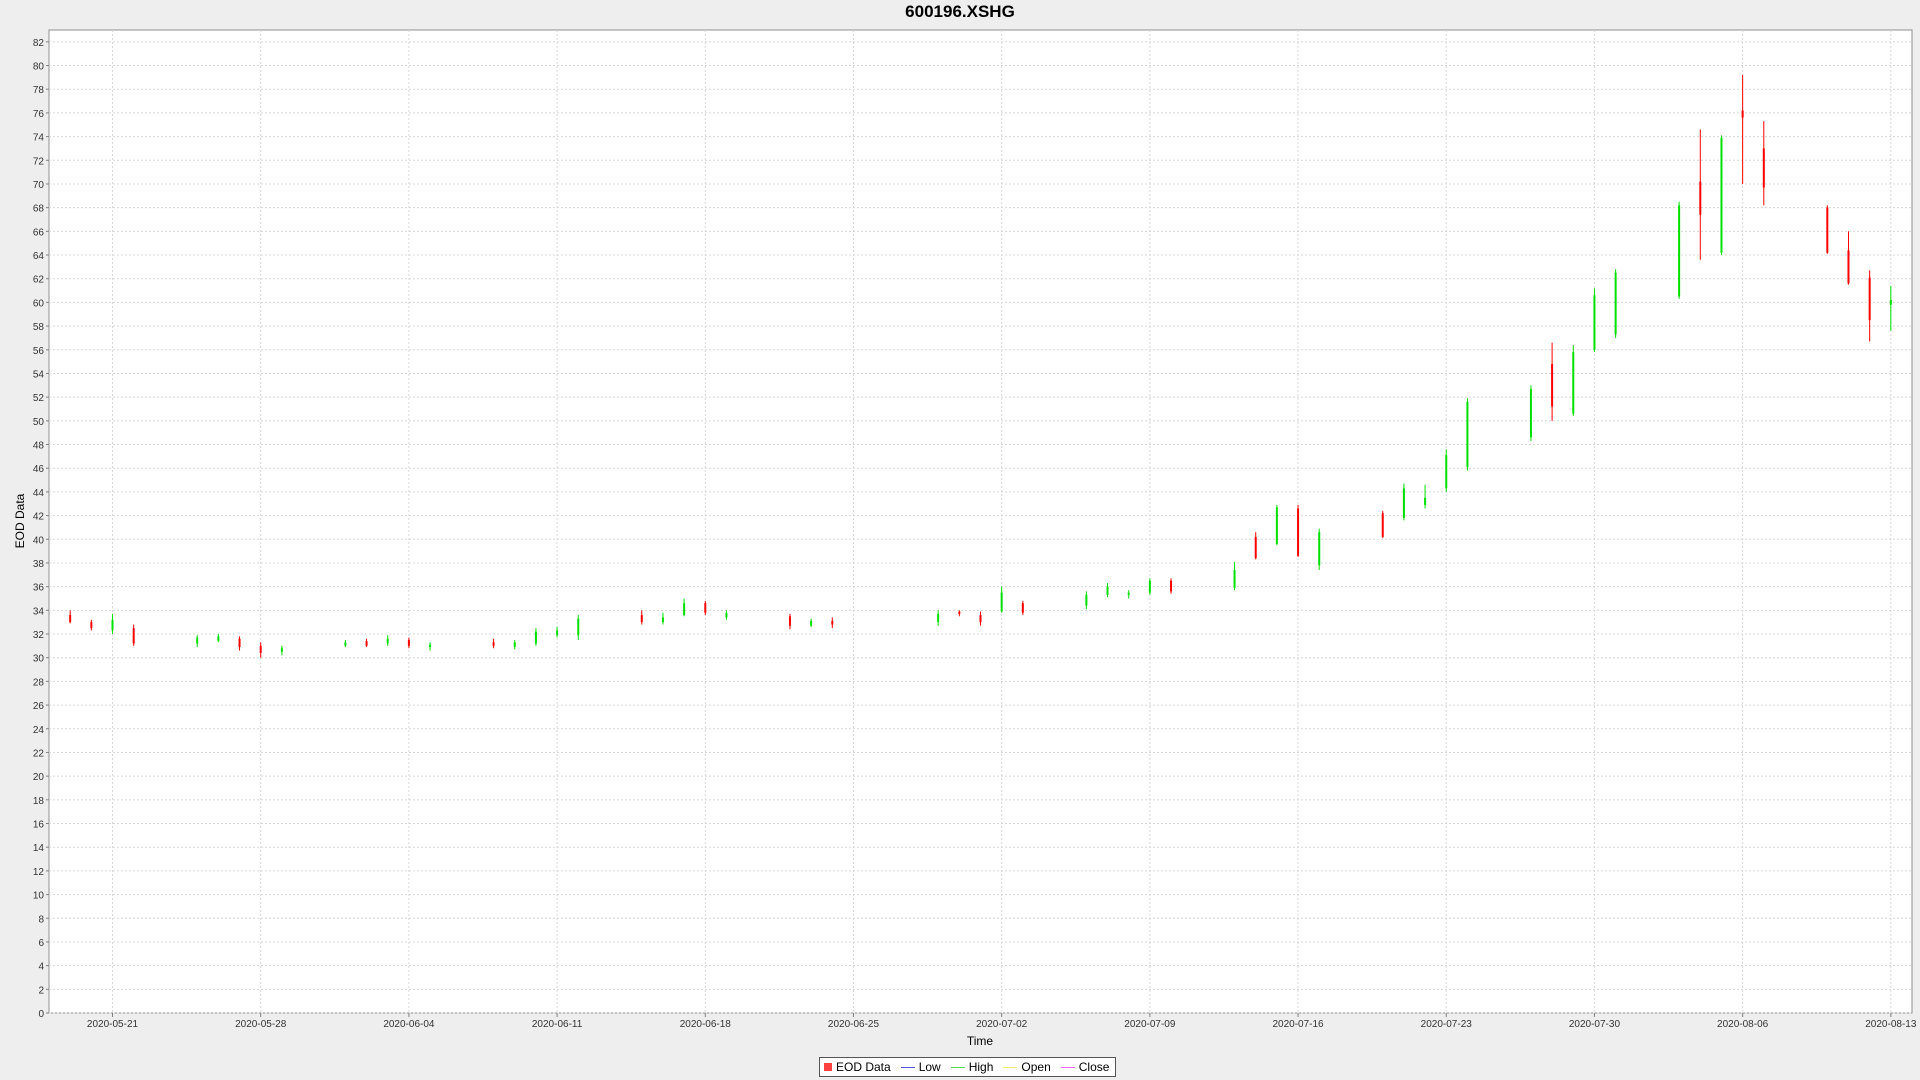  Describe the element at coordinates (41, 943) in the screenshot. I see `y-tick-label: 6` at that location.